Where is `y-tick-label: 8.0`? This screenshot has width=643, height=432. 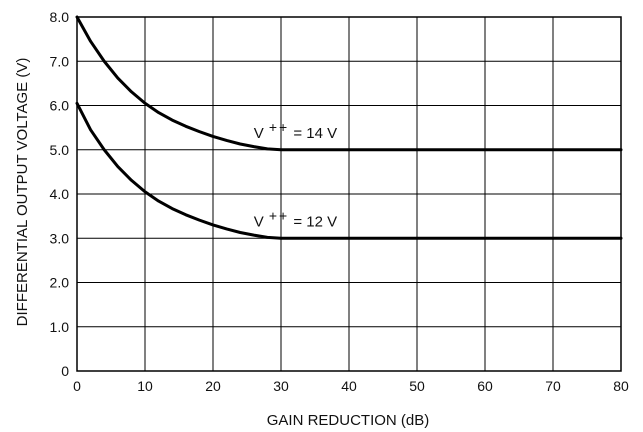 y-tick-label: 8.0 is located at coordinates (60, 17).